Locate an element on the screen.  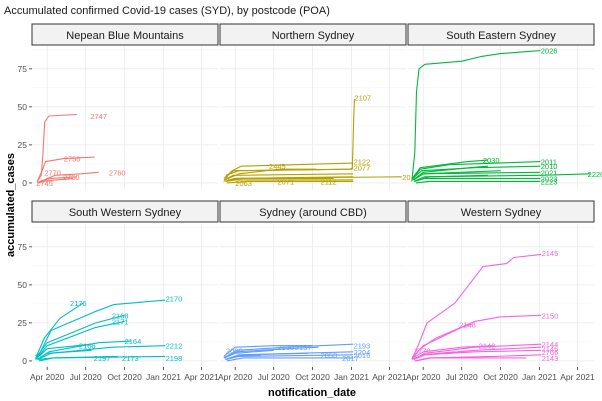
data-label: 2166 is located at coordinates (87, 346).